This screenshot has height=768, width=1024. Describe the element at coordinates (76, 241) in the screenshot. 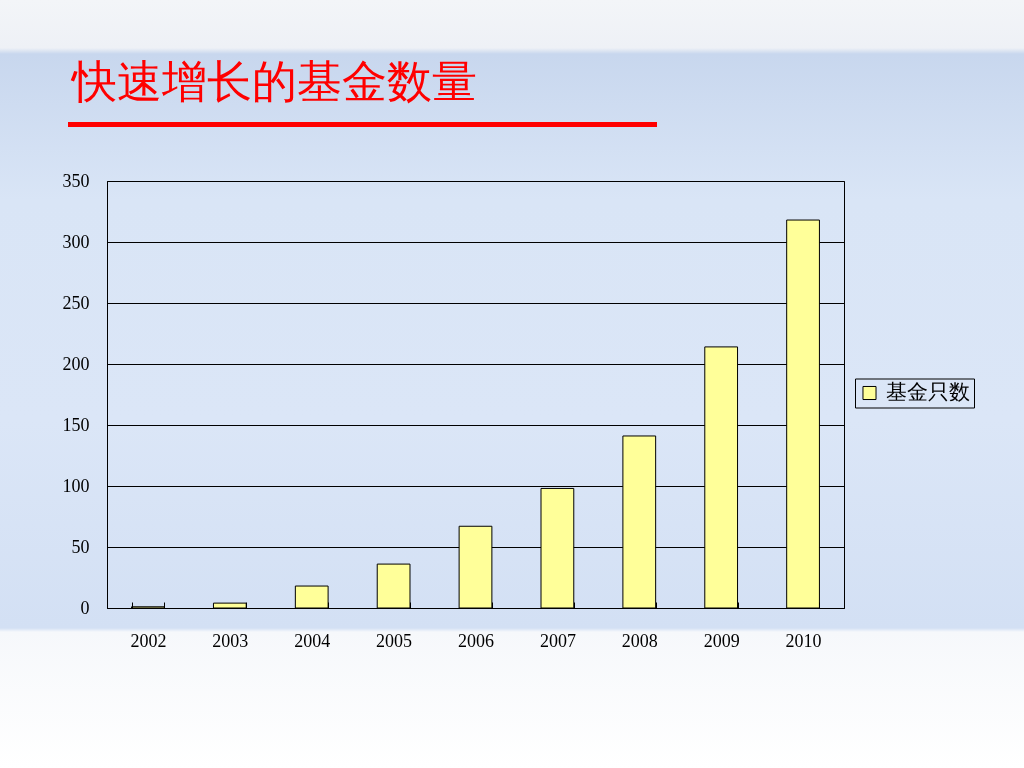

I see `y-tick-label: 300` at that location.